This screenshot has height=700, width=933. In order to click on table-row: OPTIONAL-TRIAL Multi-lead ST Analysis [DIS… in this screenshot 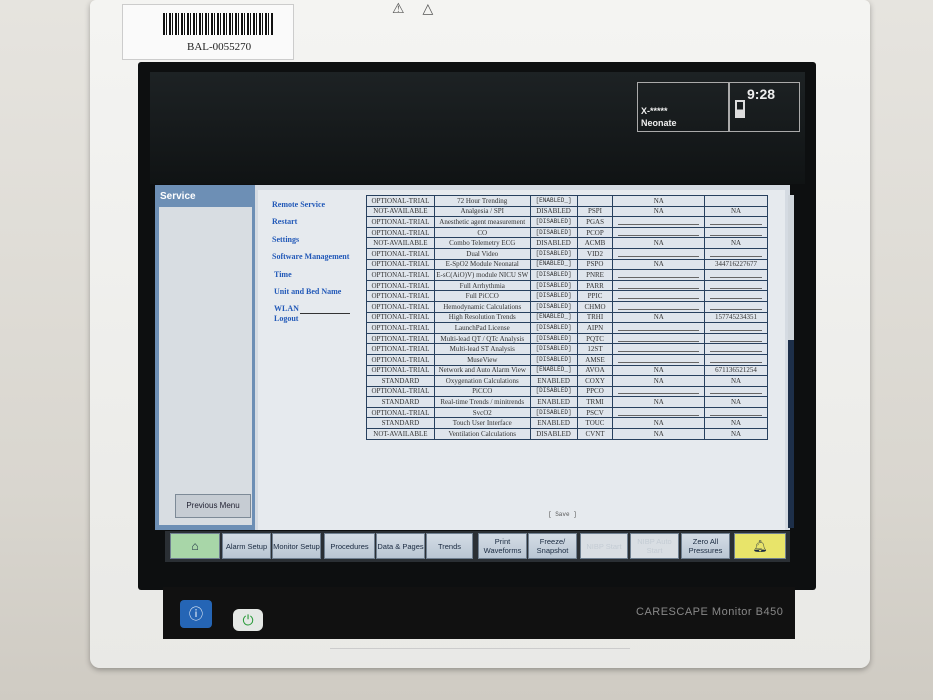, I will do `click(567, 349)`.